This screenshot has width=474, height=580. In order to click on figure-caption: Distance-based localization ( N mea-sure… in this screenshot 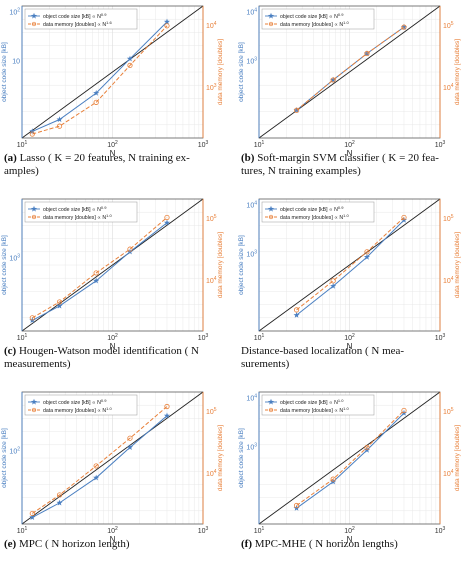, I will do `click(355, 358)`.